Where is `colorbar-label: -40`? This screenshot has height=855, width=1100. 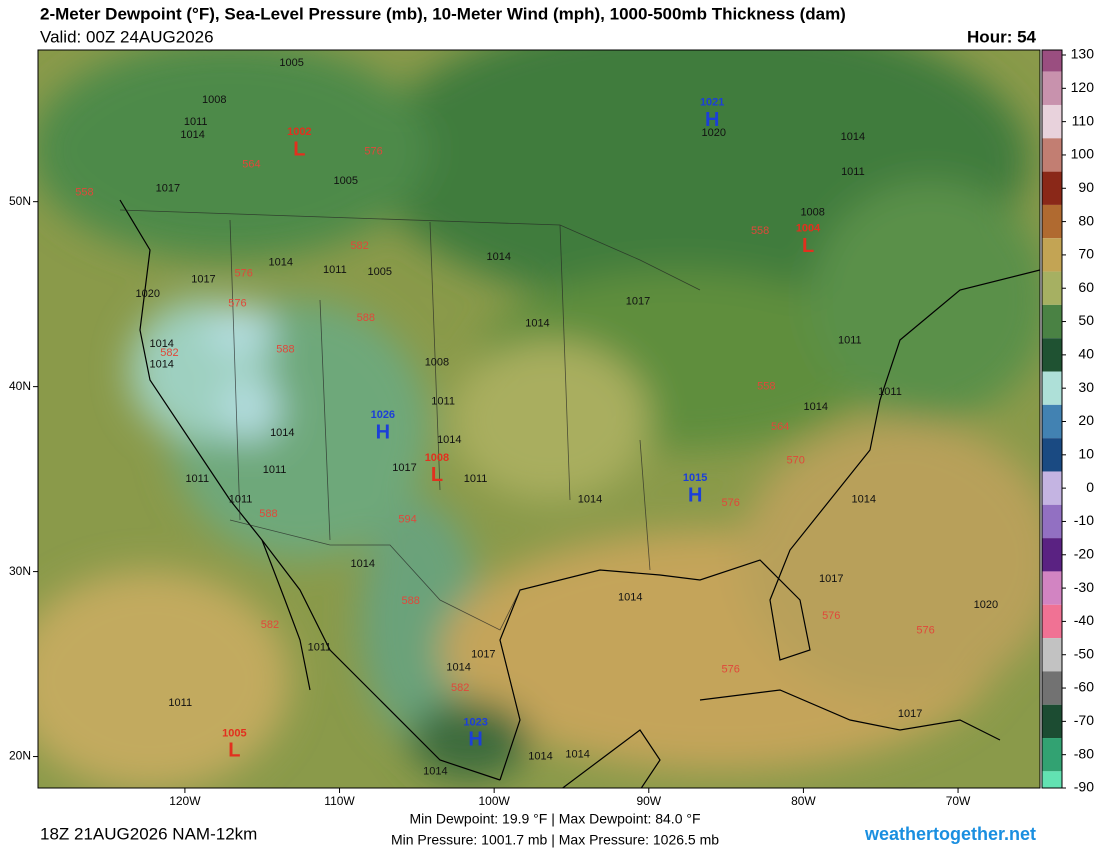 colorbar-label: -40 is located at coordinates (1084, 620).